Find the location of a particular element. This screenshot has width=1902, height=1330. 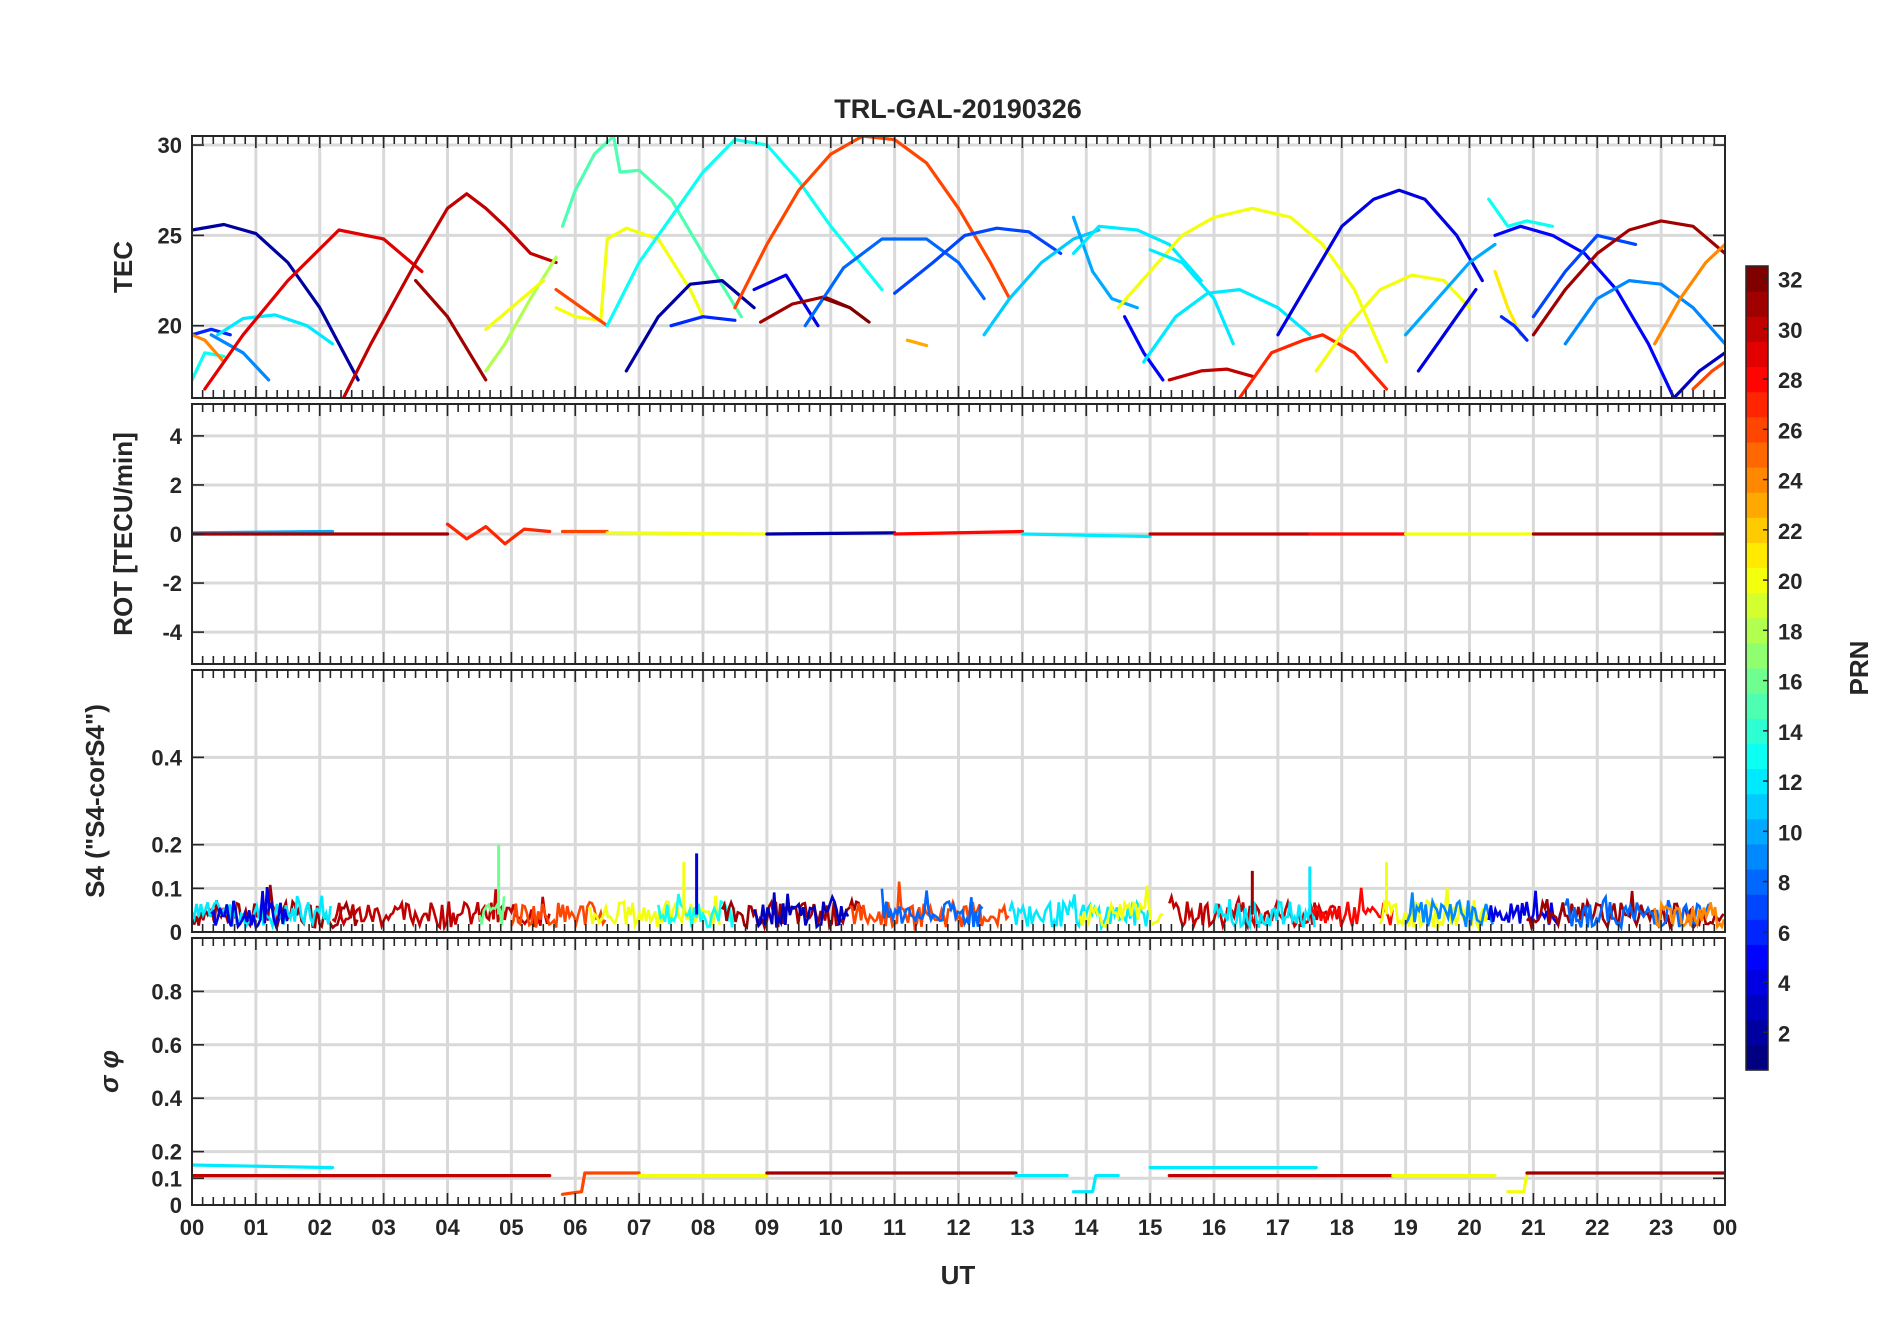

x-tick-label: 03 is located at coordinates (383, 1227).